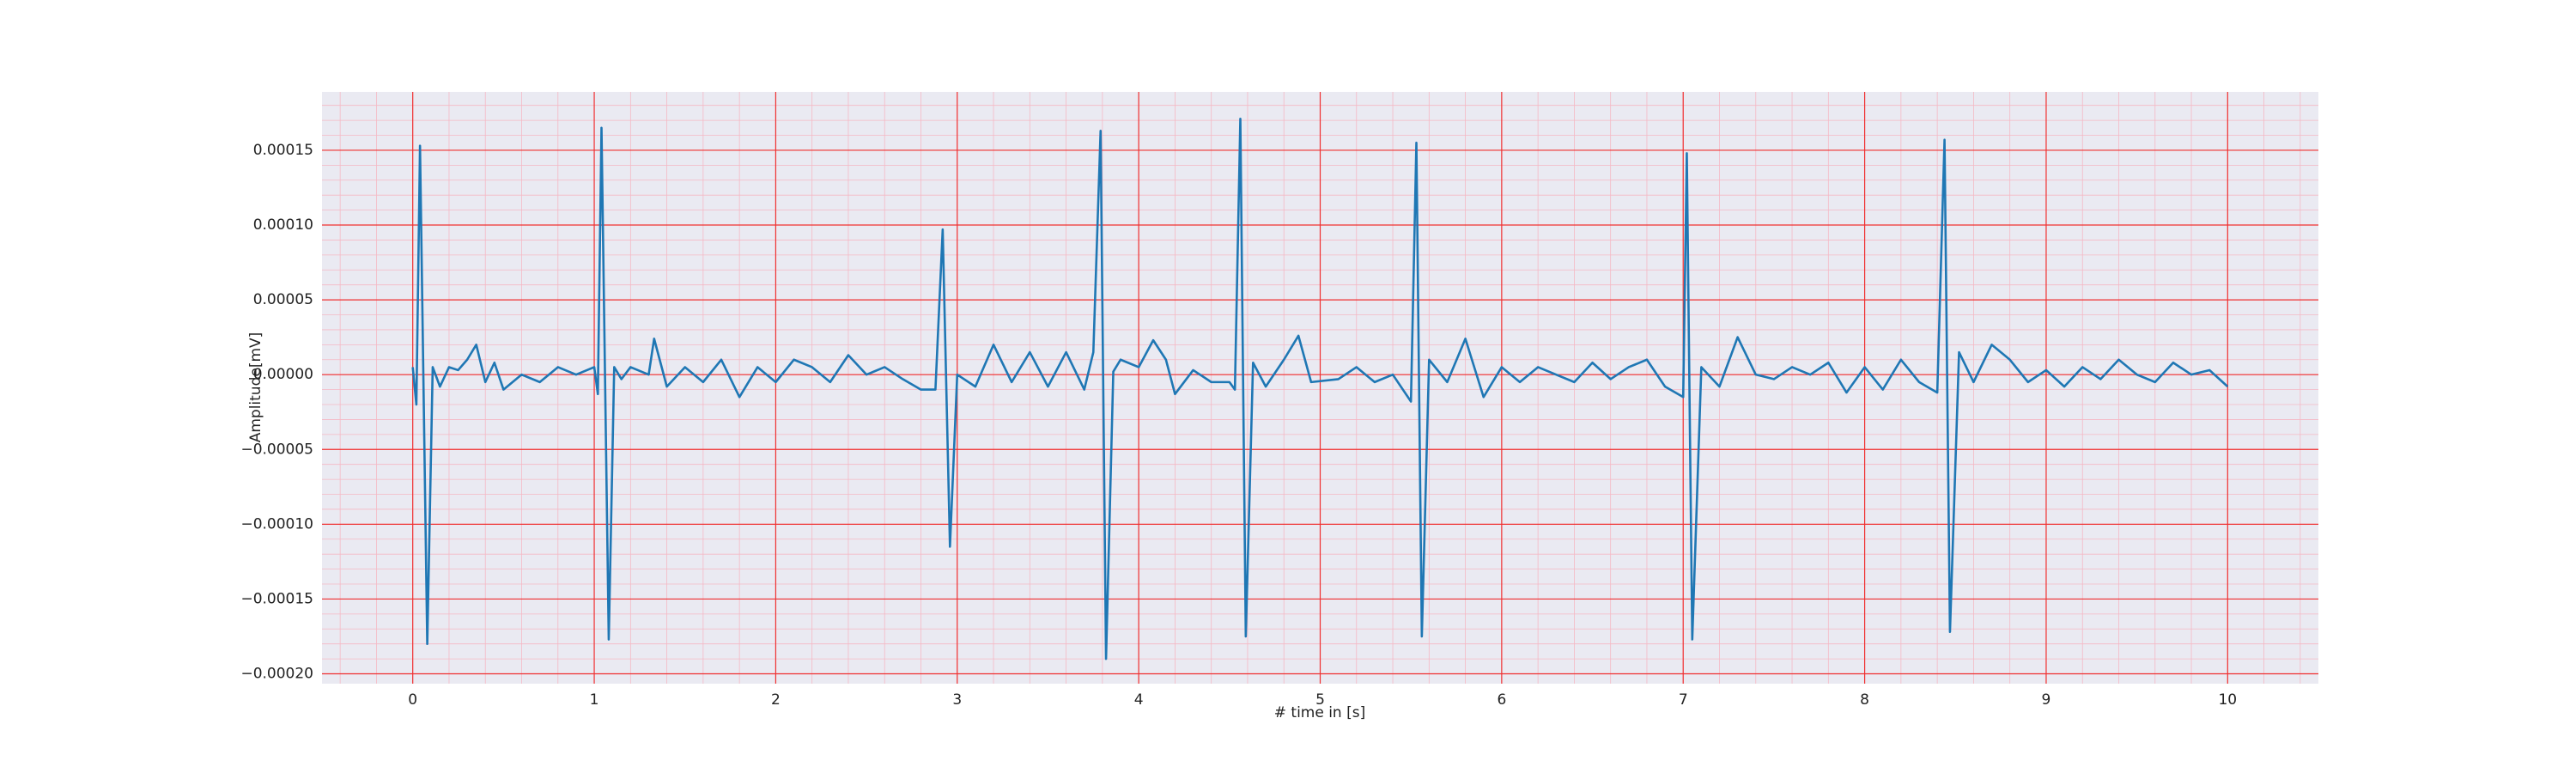 The width and height of the screenshot is (2576, 773). Describe the element at coordinates (776, 700) in the screenshot. I see `x-tick-label: 2` at that location.